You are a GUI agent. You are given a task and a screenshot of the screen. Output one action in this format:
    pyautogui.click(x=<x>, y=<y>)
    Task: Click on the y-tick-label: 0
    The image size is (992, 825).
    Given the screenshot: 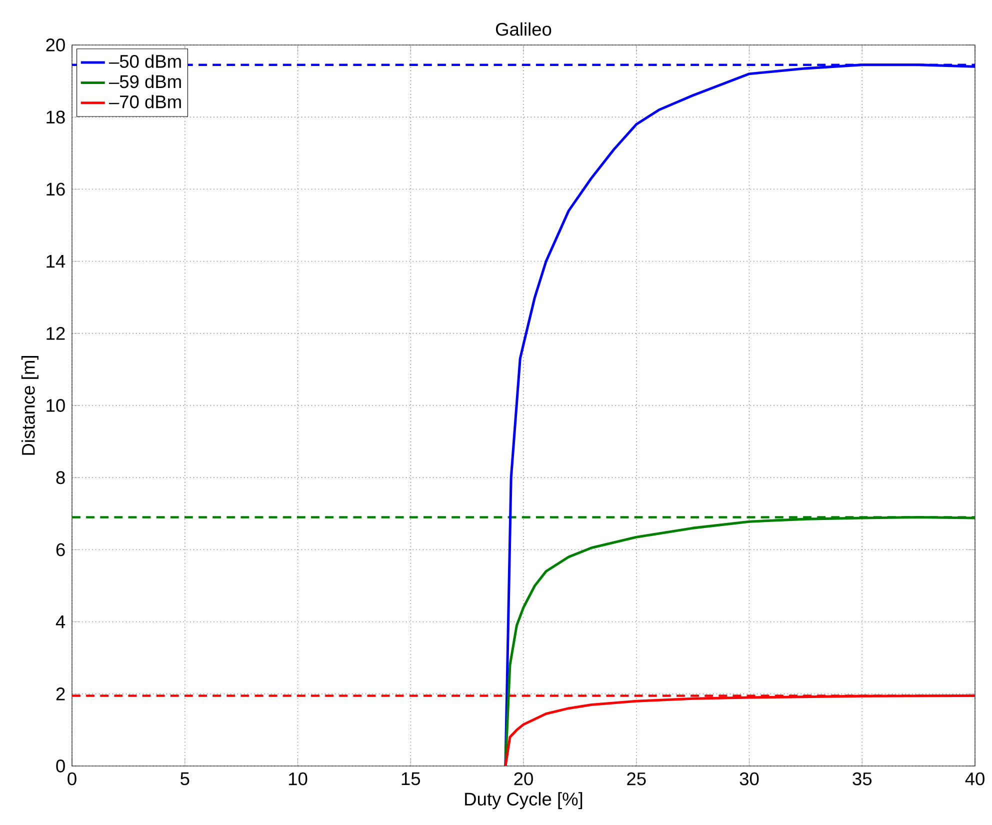 What is the action you would take?
    pyautogui.click(x=60, y=766)
    